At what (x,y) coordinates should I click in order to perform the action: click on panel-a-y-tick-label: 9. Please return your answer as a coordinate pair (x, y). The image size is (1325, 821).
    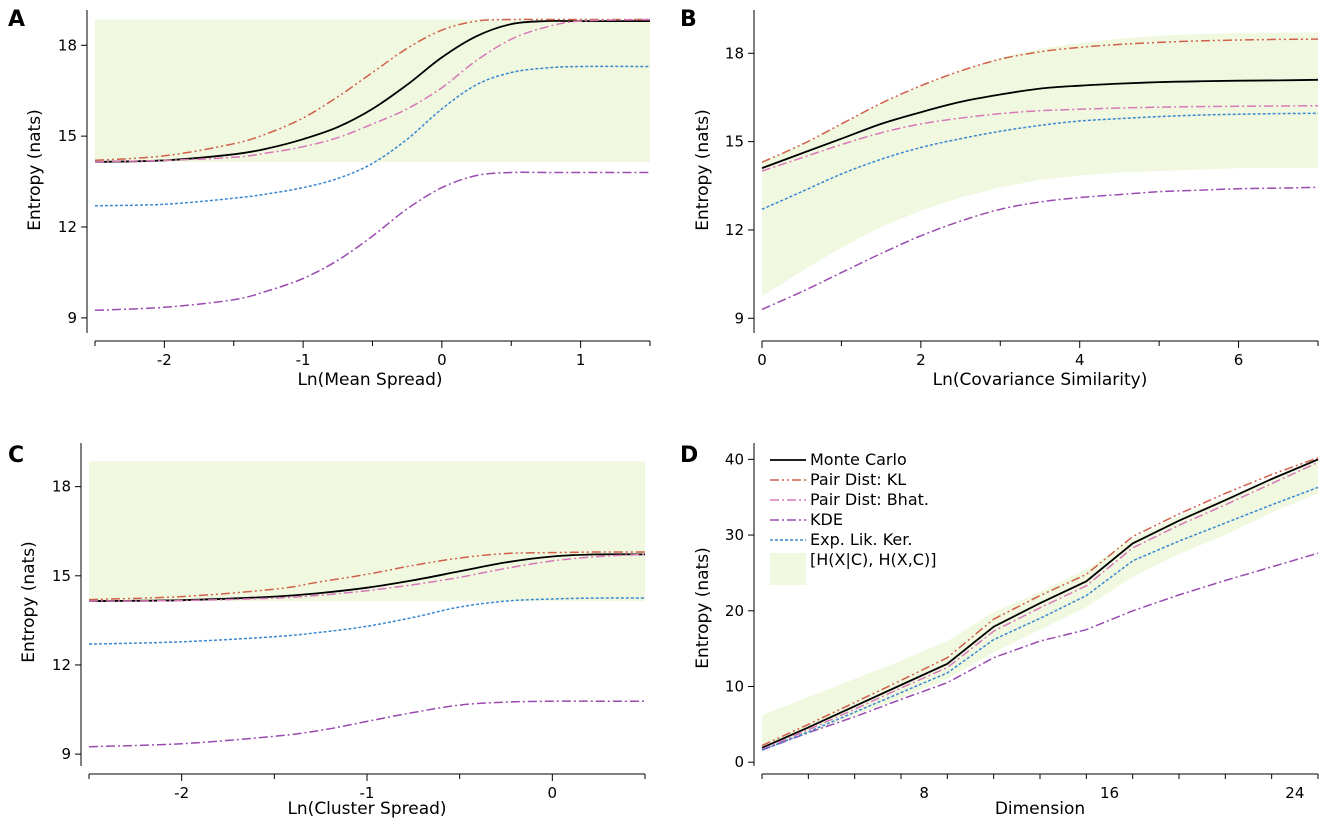
    Looking at the image, I should click on (72, 318).